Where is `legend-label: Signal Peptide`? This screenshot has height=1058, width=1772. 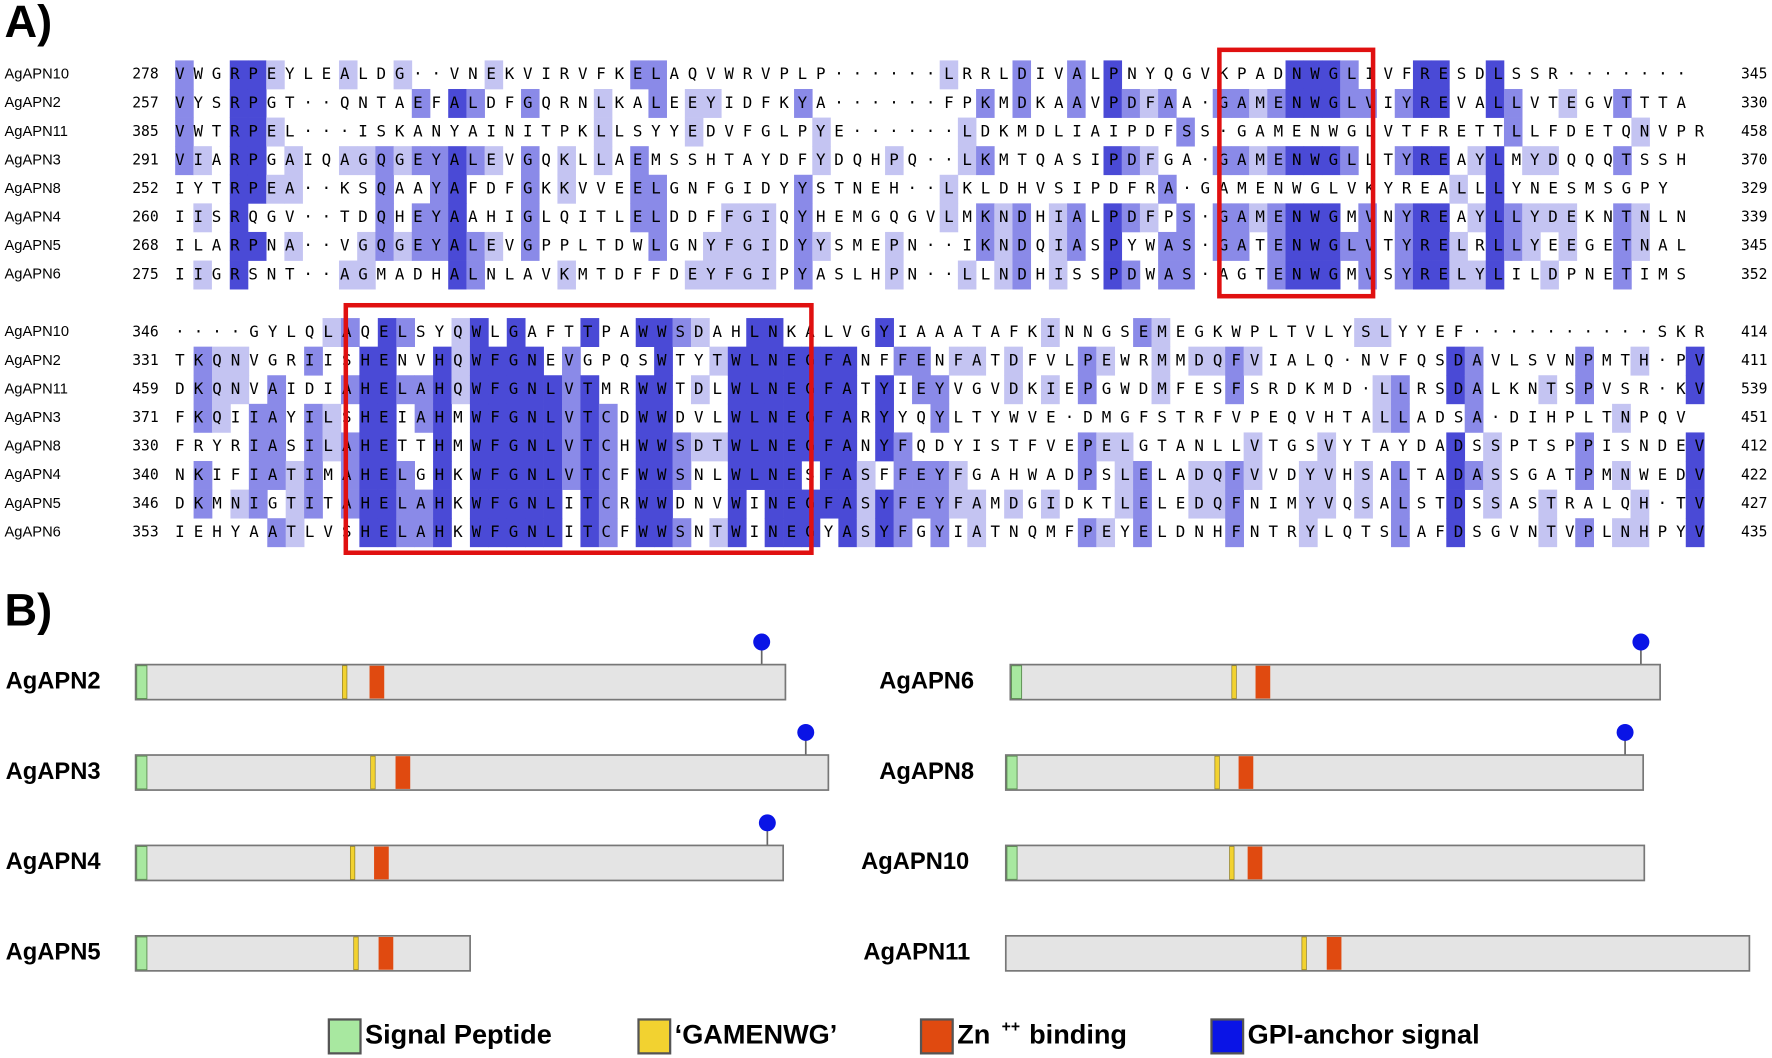
legend-label: Signal Peptide is located at coordinates (458, 1034).